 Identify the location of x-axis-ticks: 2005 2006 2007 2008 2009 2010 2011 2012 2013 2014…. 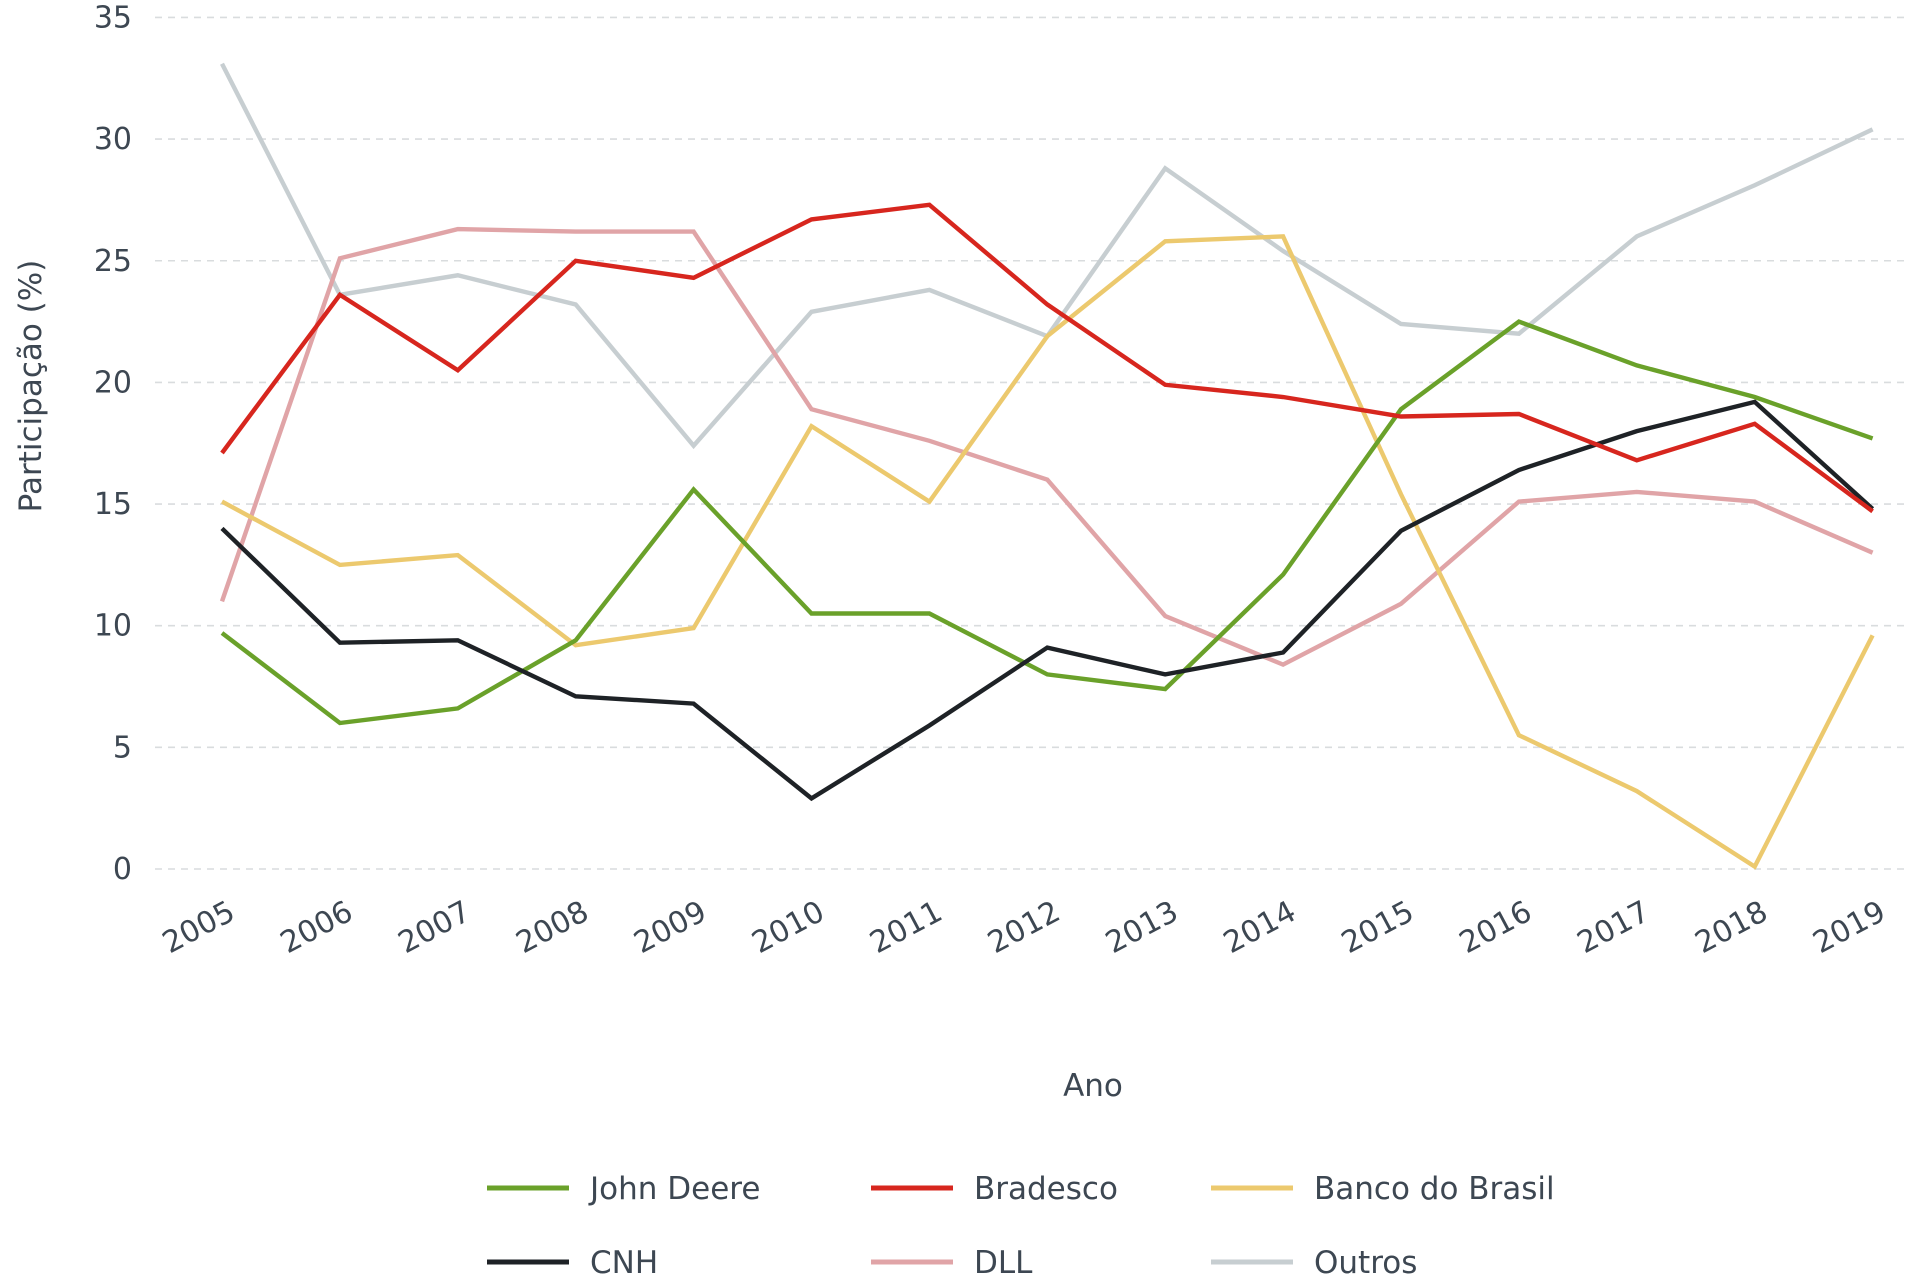
(1024, 927).